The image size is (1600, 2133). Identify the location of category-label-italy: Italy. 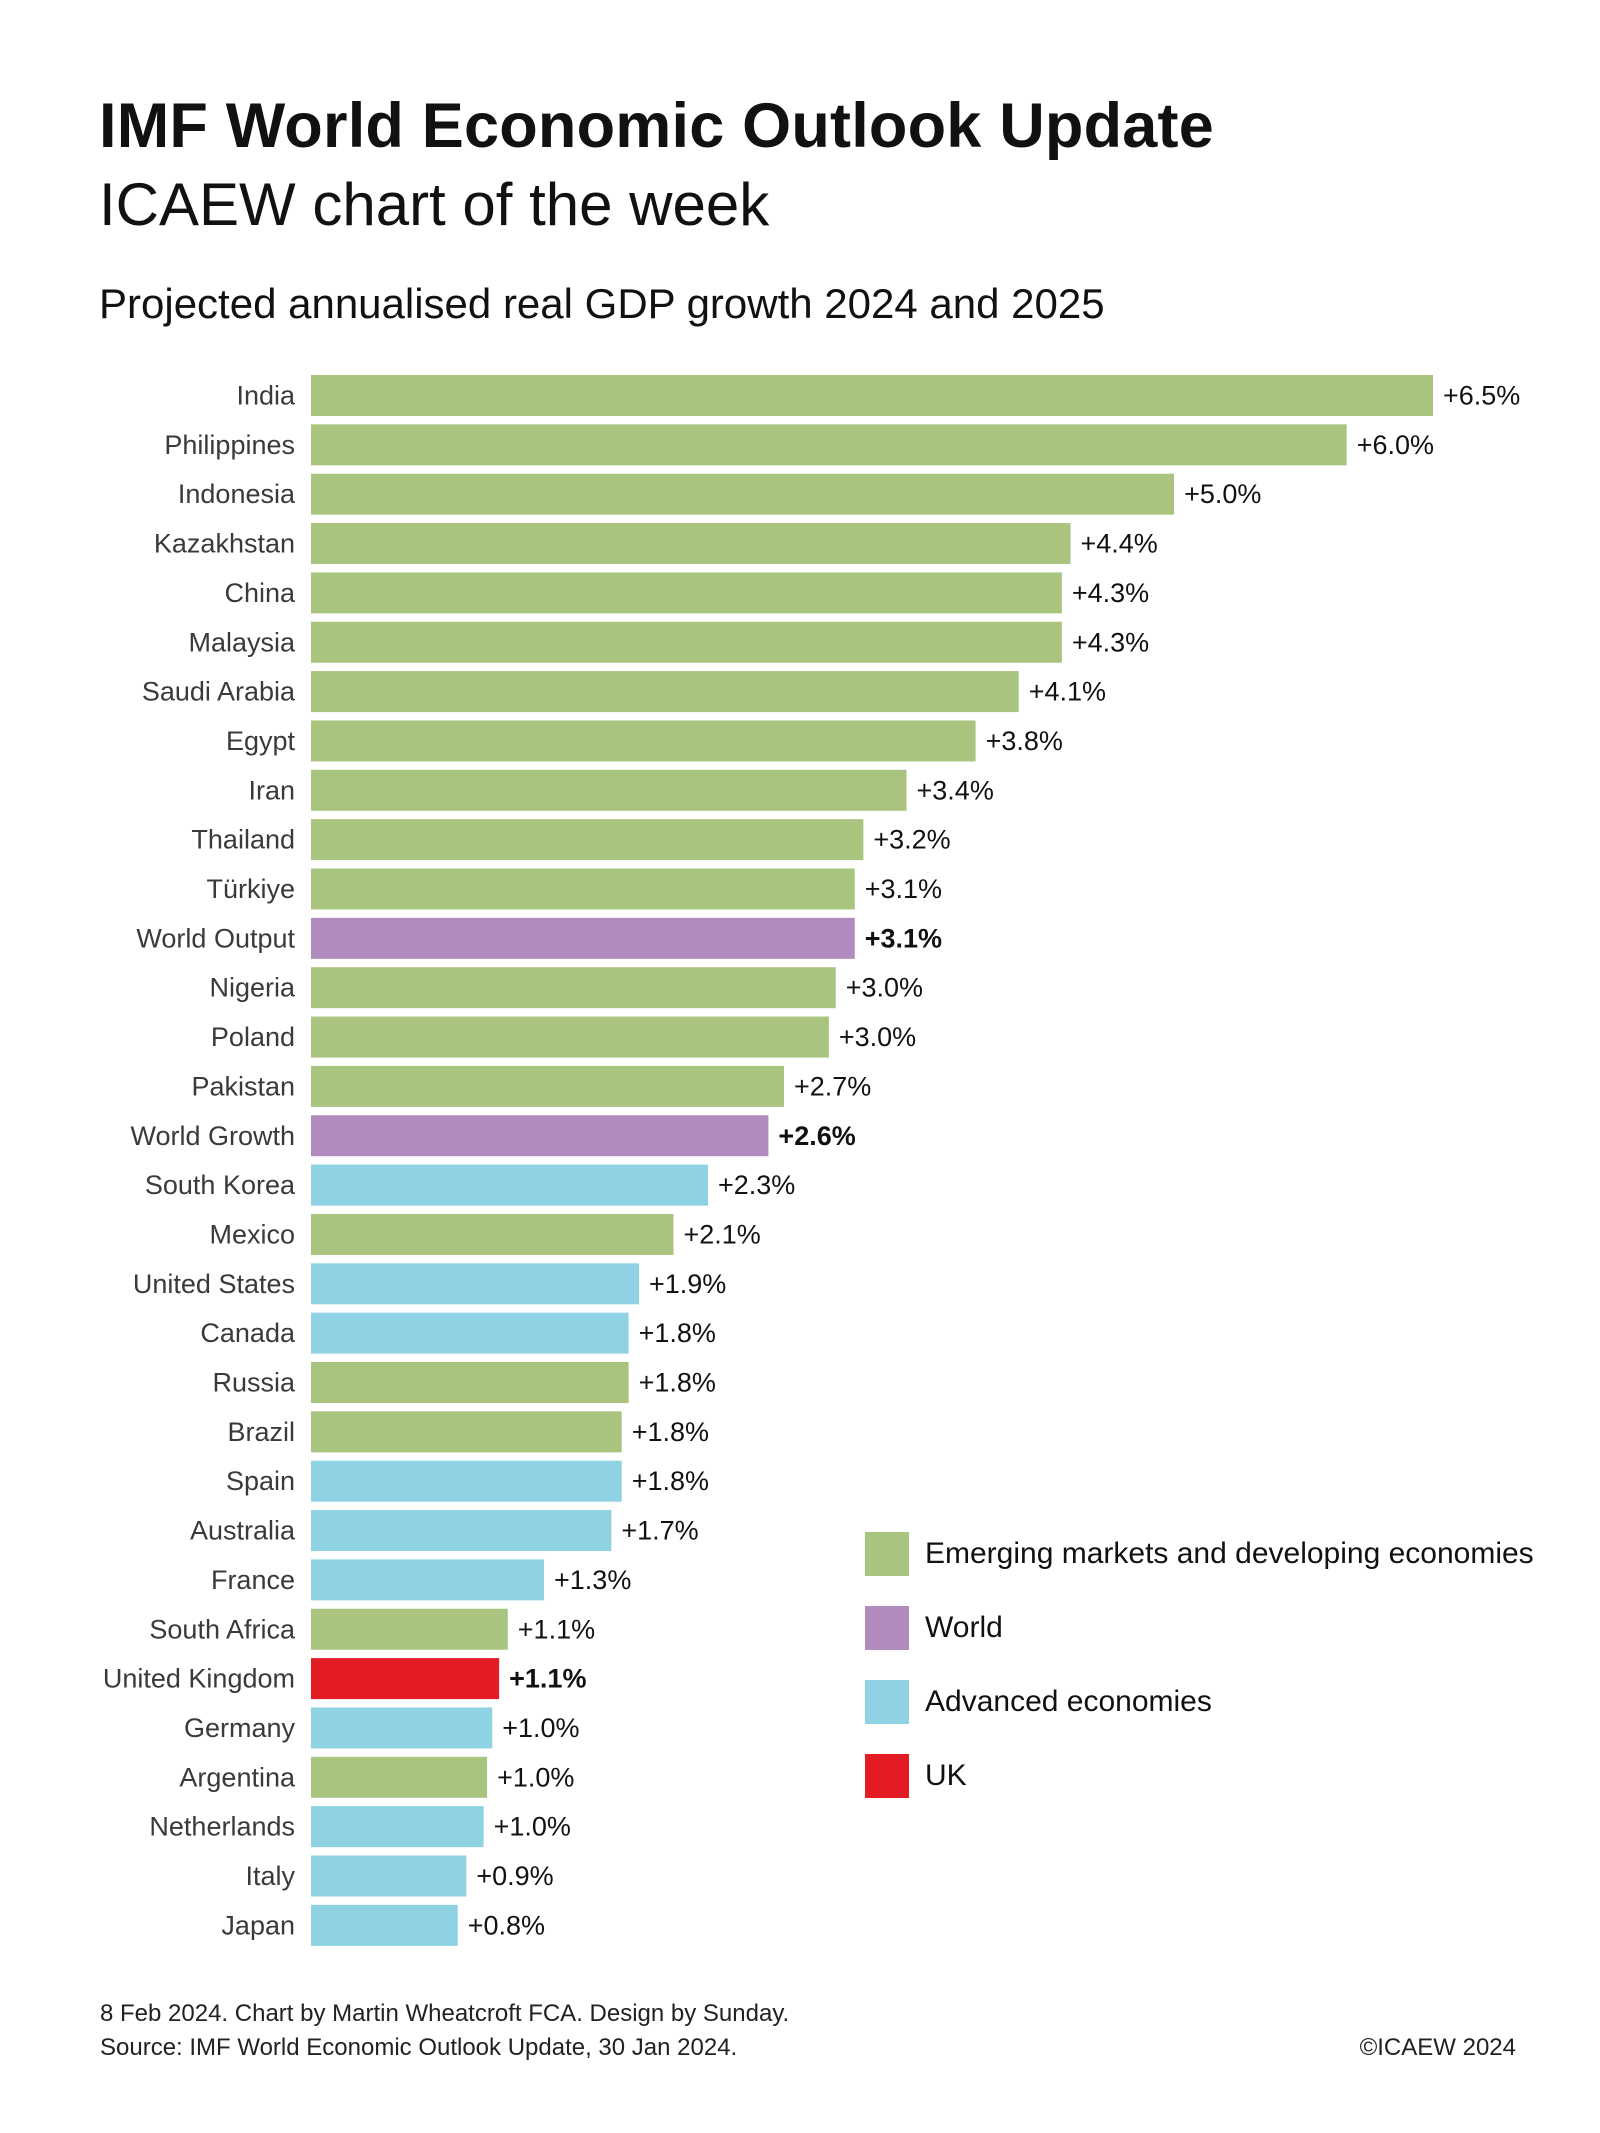
(270, 1876).